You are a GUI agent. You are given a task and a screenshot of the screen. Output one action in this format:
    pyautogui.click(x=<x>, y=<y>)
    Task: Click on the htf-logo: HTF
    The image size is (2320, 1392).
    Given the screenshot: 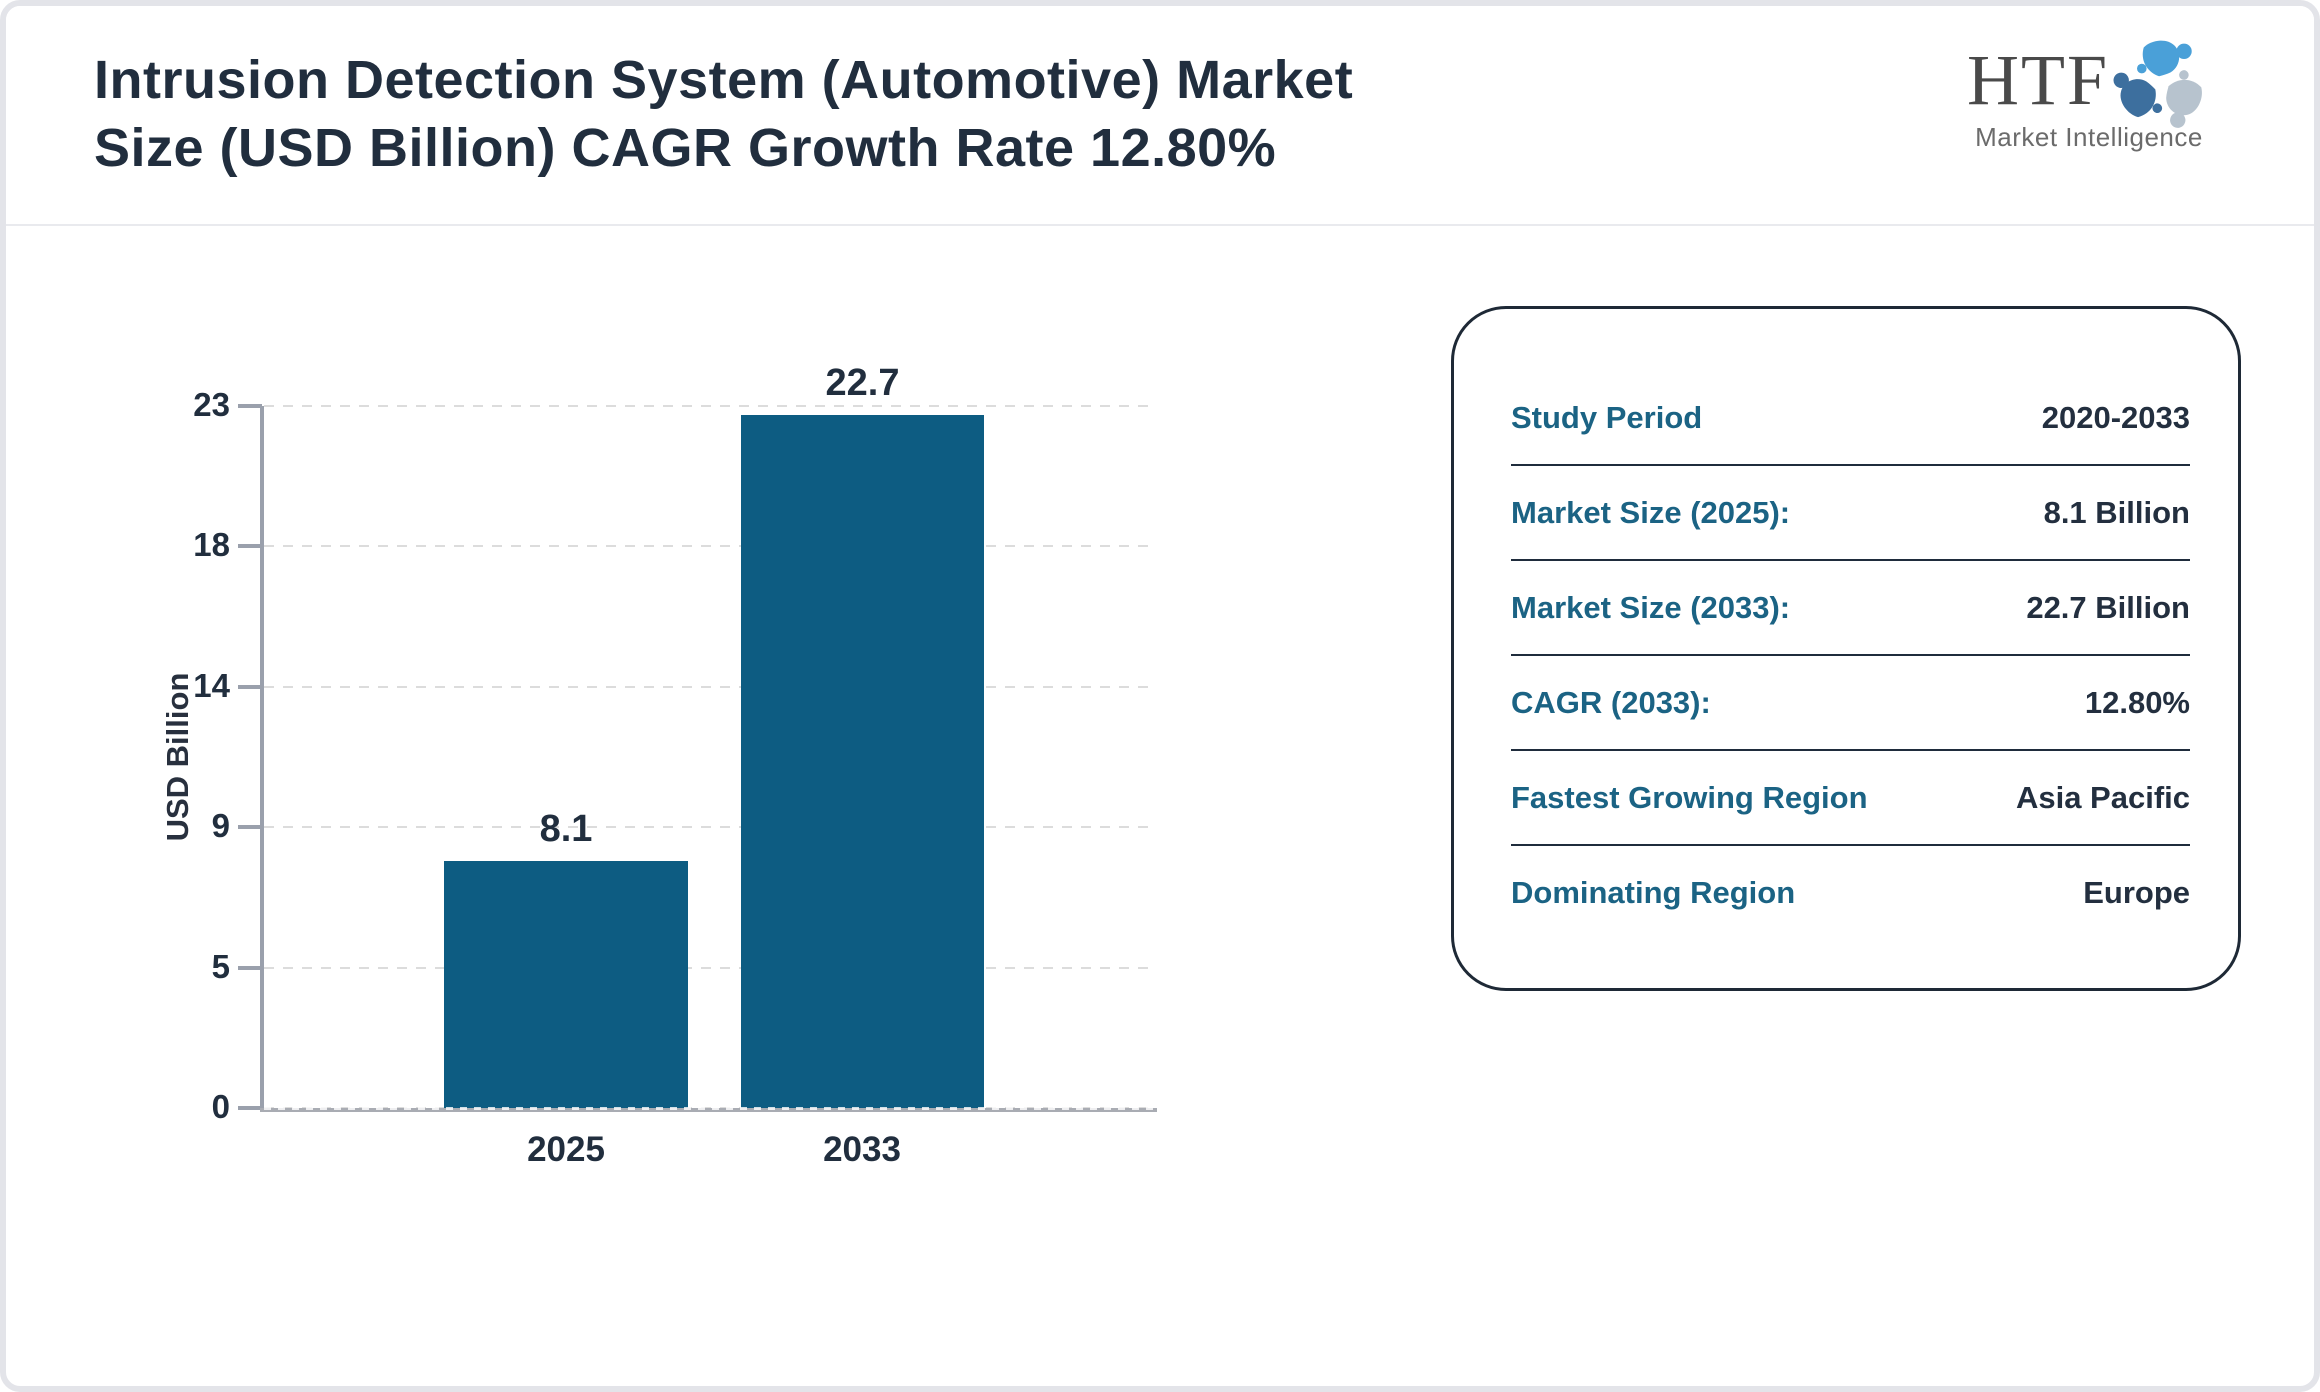 What is the action you would take?
    pyautogui.click(x=2089, y=100)
    